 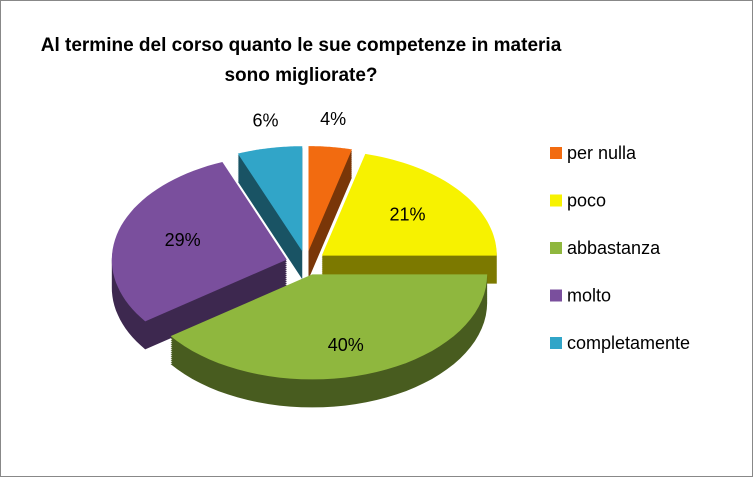 I want to click on data-label: 6%, so click(x=266, y=120).